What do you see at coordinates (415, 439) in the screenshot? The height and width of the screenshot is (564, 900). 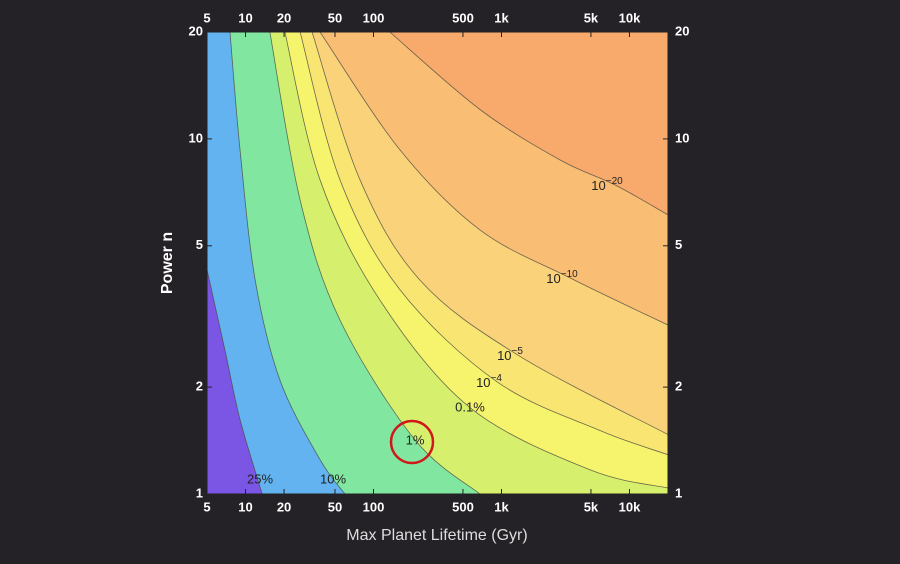 I see `contour-label: 1%` at bounding box center [415, 439].